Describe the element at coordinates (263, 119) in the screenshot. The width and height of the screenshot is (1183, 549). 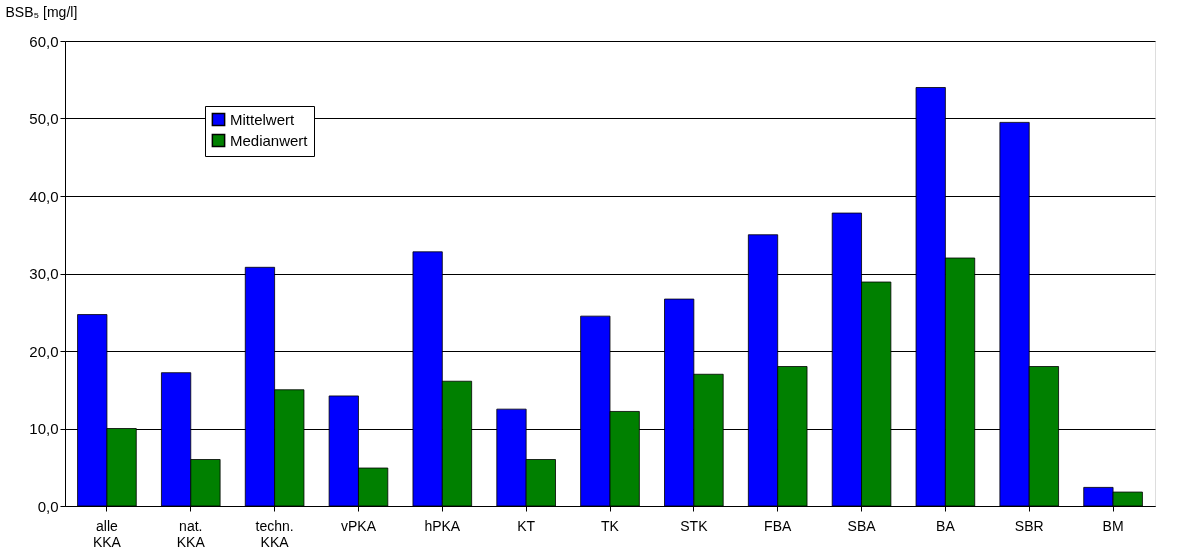
I see `legend-label: Mittelwert` at that location.